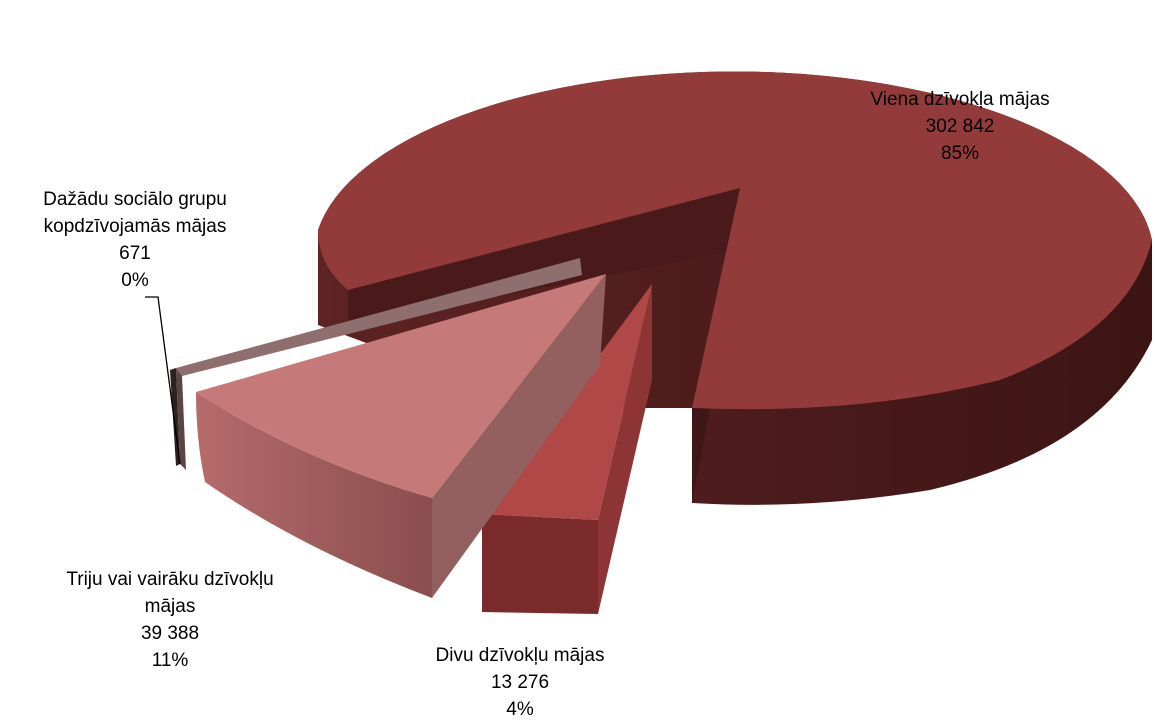 The image size is (1156, 723). I want to click on data-label-viena-value: 302 842, so click(960, 126).